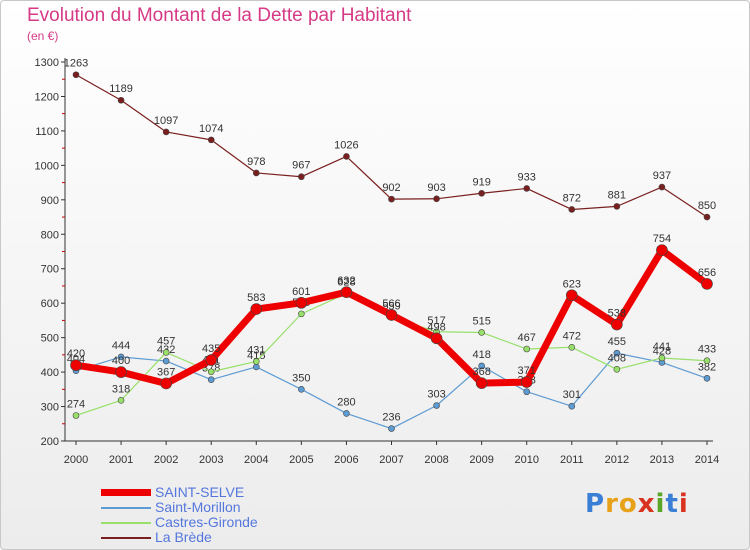  I want to click on data-label: 274, so click(76, 405).